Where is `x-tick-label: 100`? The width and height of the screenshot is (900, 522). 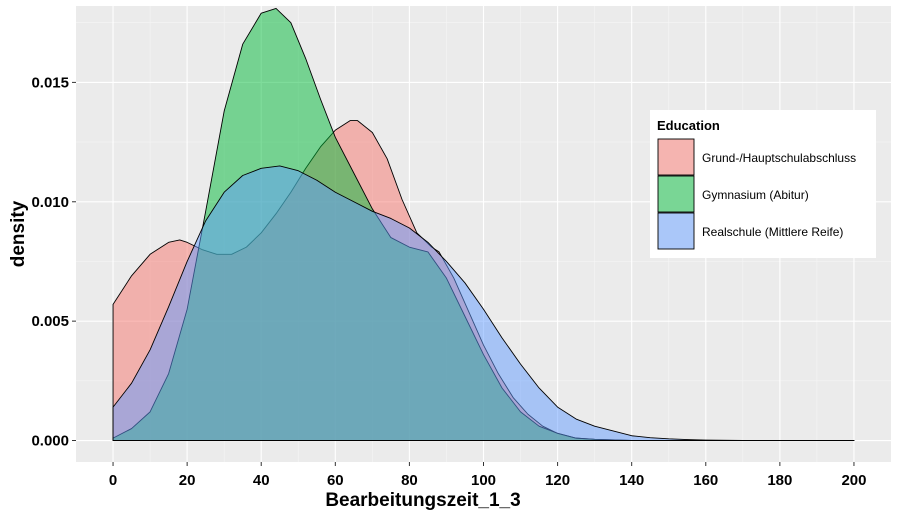 x-tick-label: 100 is located at coordinates (483, 480).